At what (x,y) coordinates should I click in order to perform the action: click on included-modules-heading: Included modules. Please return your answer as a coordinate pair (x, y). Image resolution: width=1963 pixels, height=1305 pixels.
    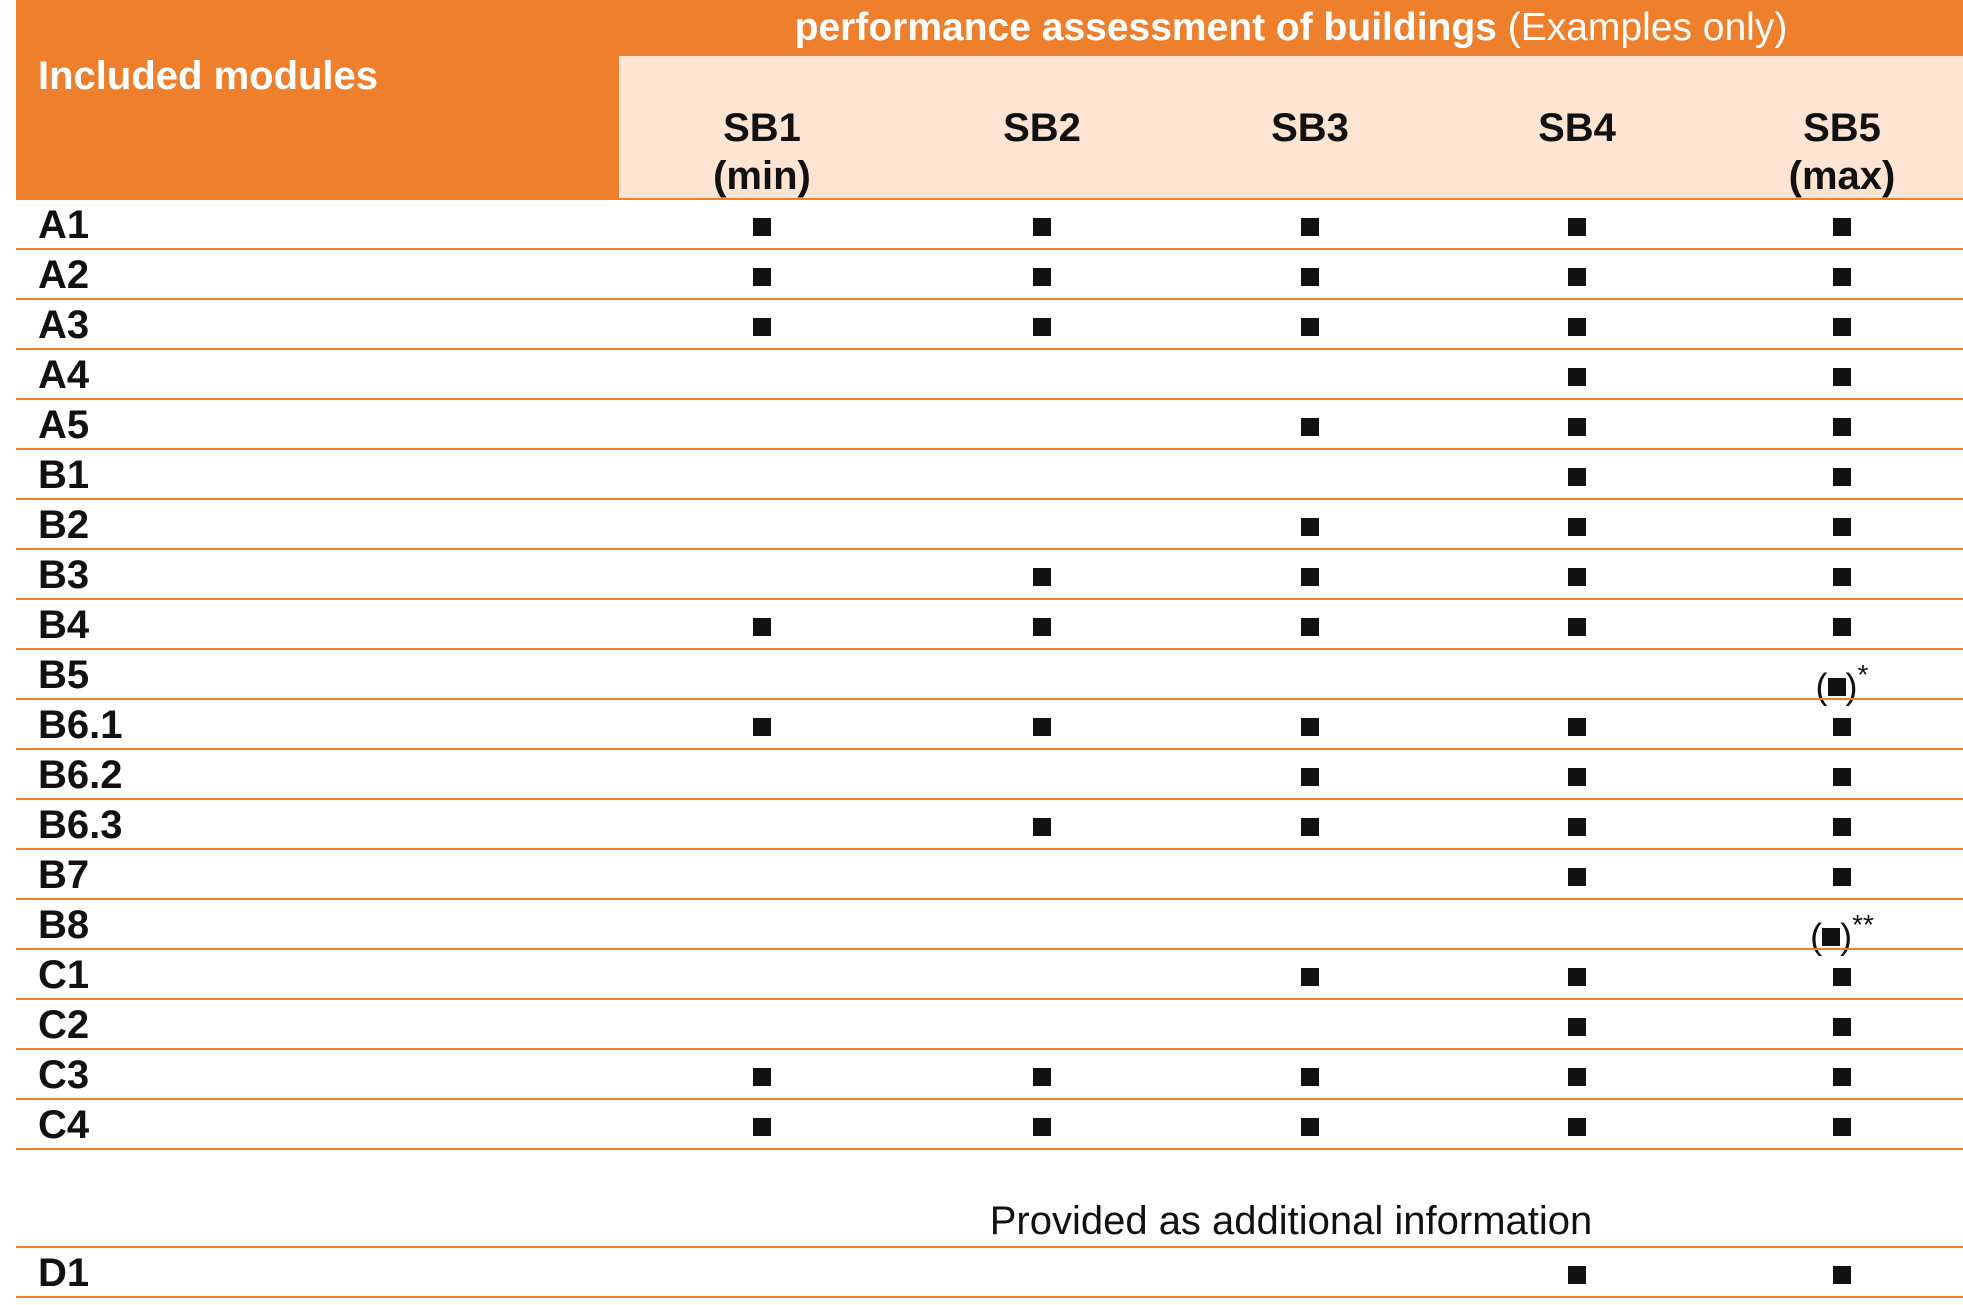
    Looking at the image, I should click on (208, 76).